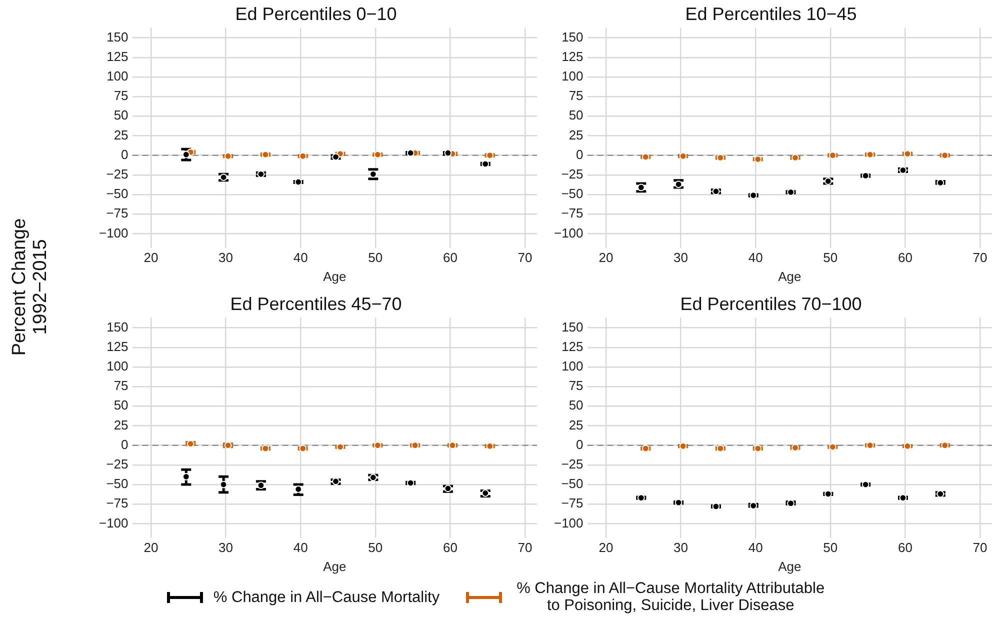  I want to click on chart-title: Ed Percentiles 70−100, so click(771, 304).